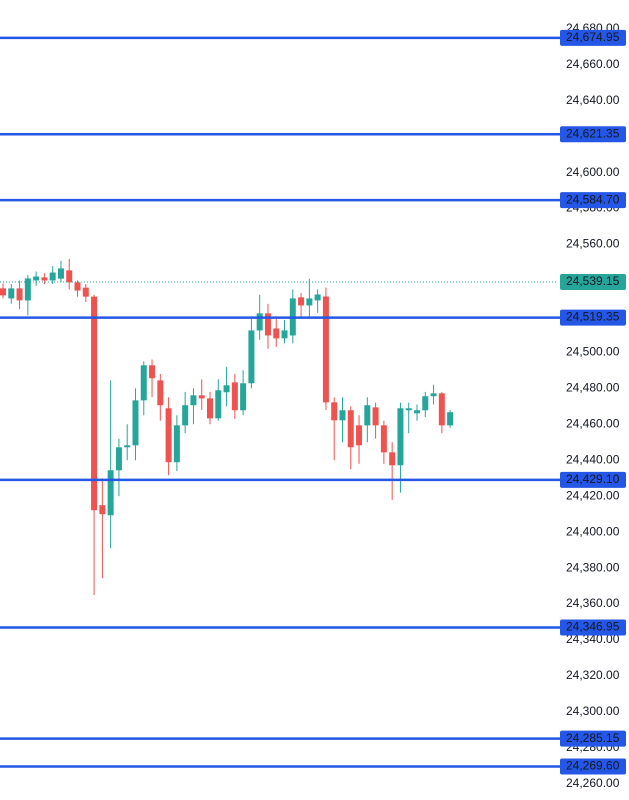  I want to click on y-tick-label: 24,660.00, so click(593, 64).